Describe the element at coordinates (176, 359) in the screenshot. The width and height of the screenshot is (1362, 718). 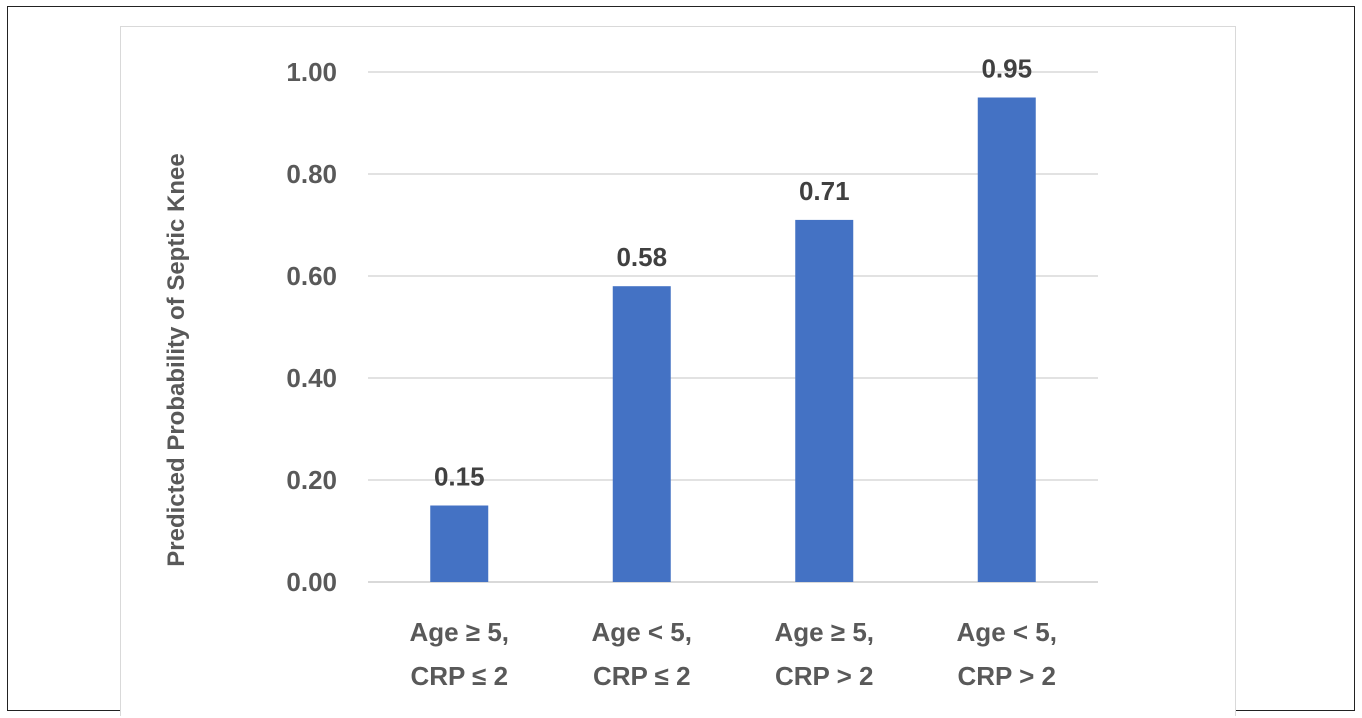
I see `y-axis-title: Predicted Probability of Septic Knee` at that location.